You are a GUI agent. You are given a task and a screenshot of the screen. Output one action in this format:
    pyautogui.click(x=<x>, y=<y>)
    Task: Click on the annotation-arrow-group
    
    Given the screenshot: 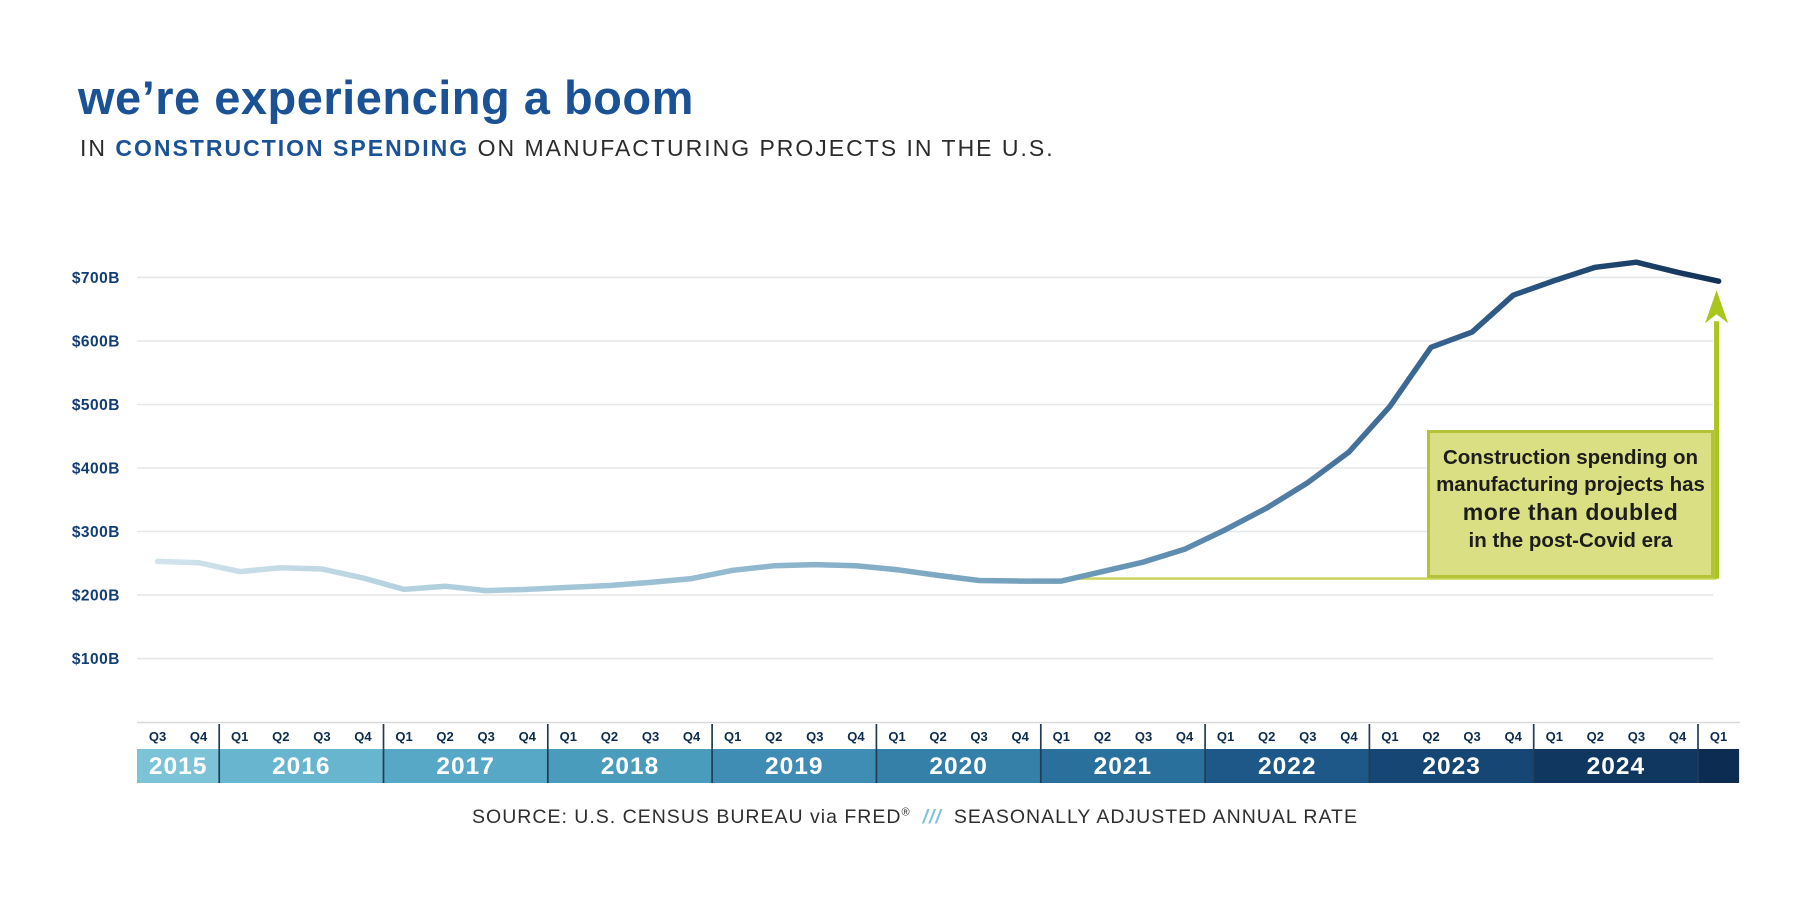 What is the action you would take?
    pyautogui.click(x=1717, y=434)
    